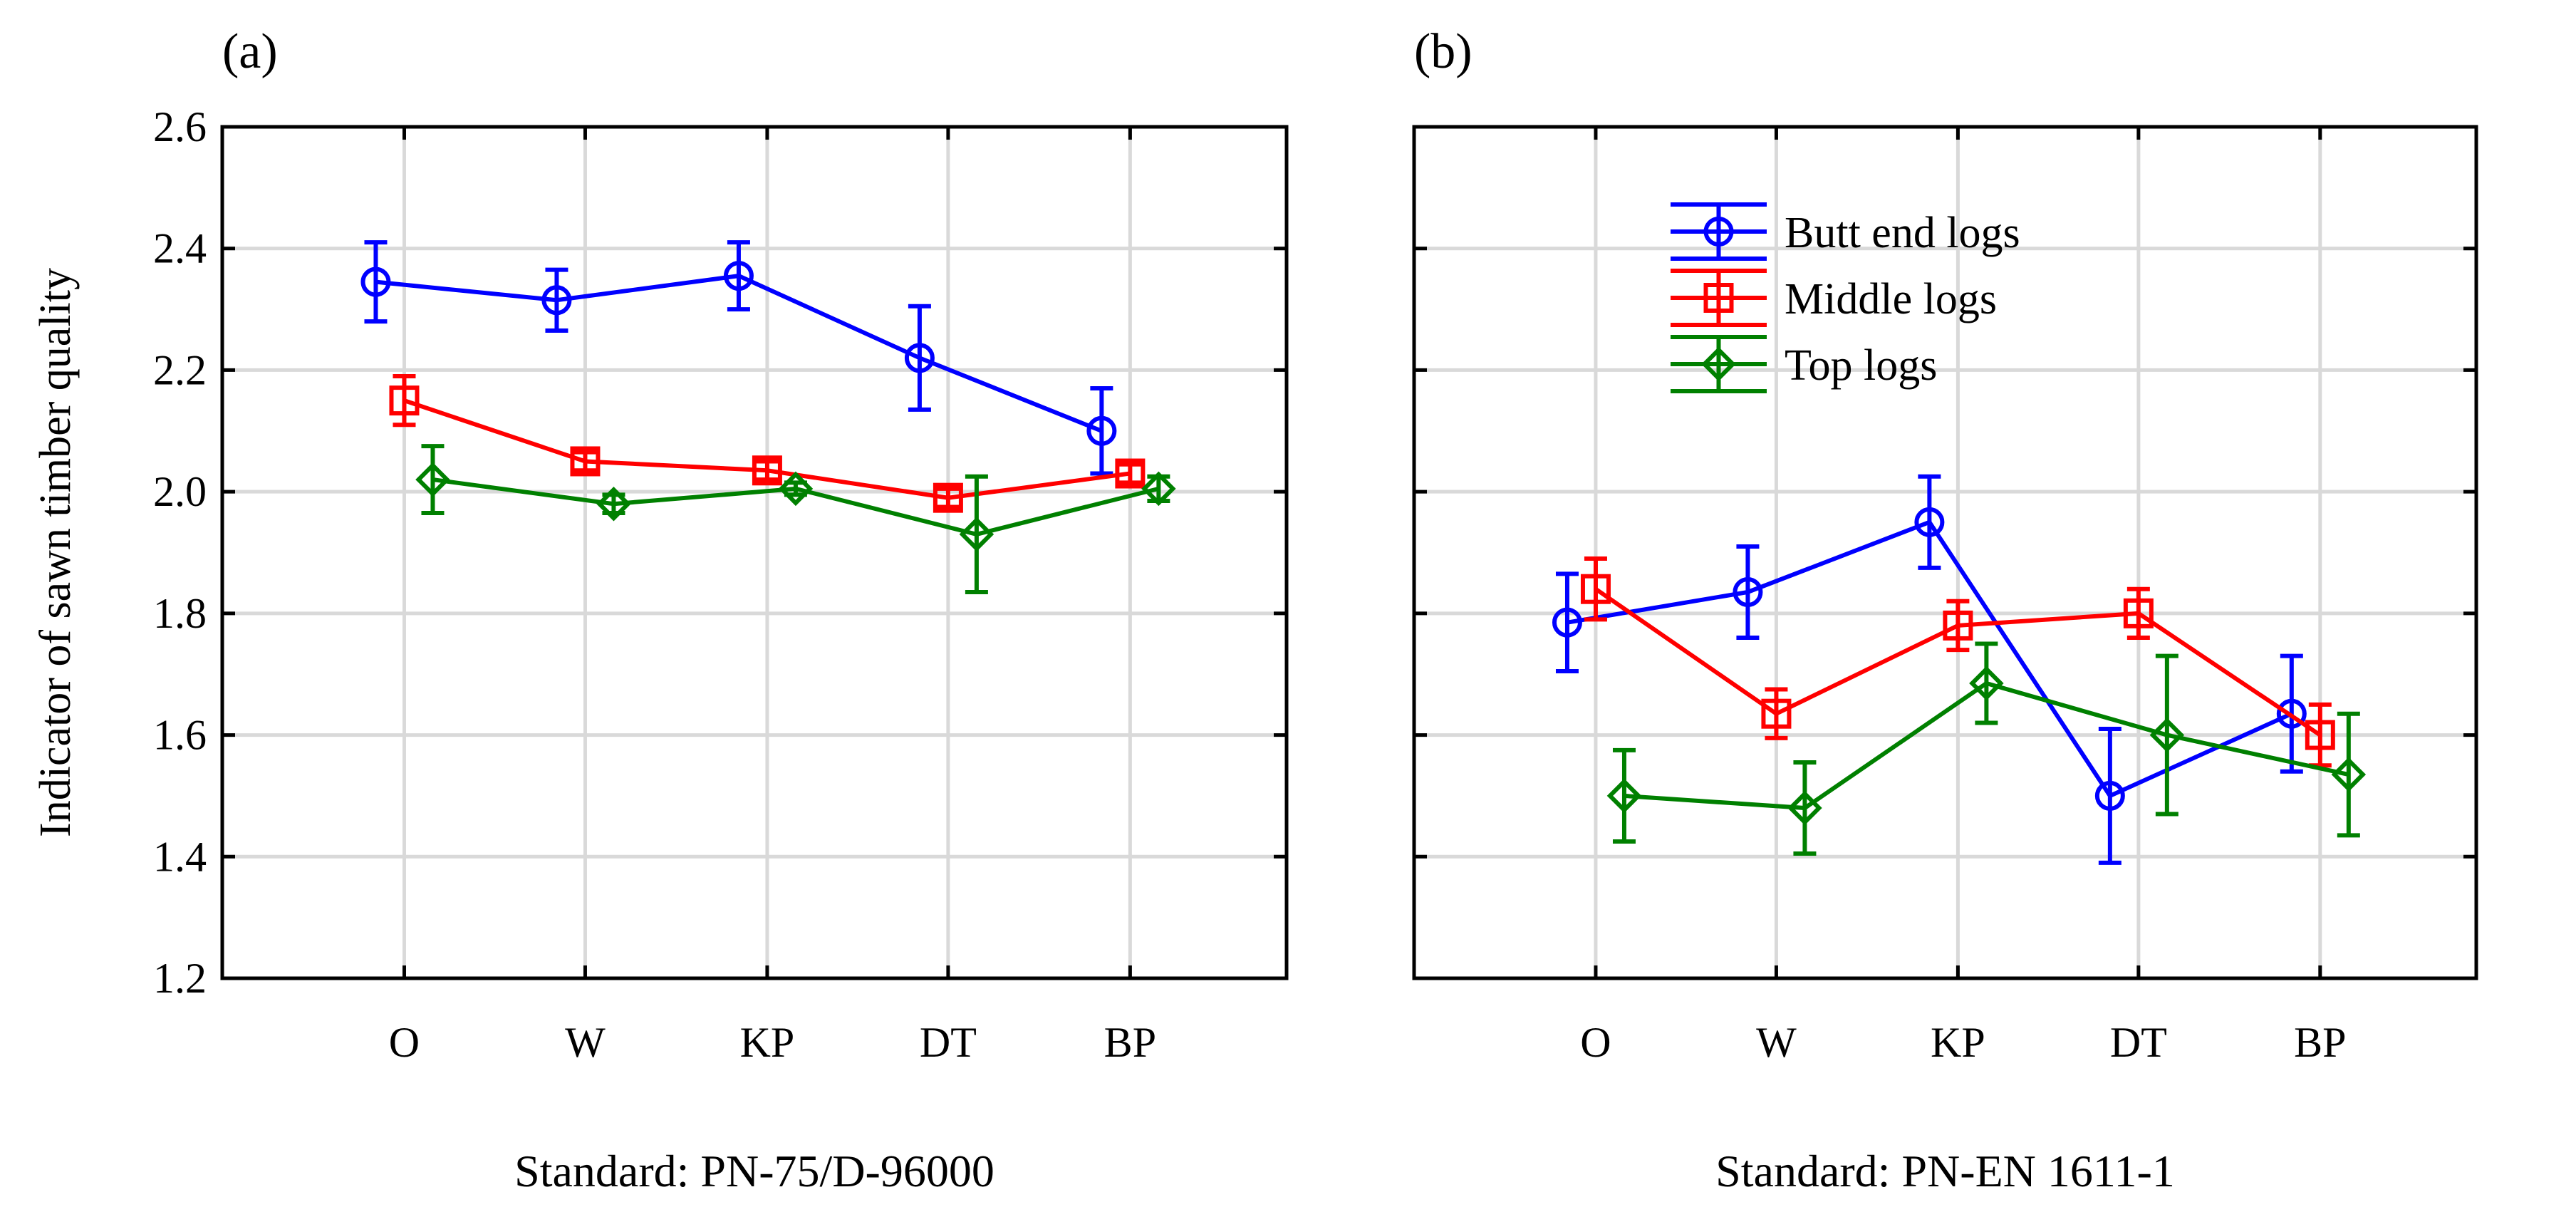  Describe the element at coordinates (1443, 51) in the screenshot. I see `panel-label: (b)` at that location.